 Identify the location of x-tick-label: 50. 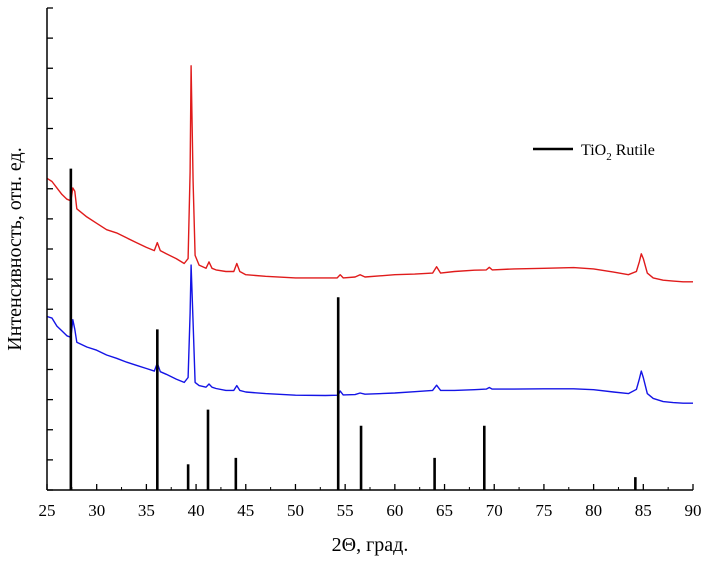
(295, 510).